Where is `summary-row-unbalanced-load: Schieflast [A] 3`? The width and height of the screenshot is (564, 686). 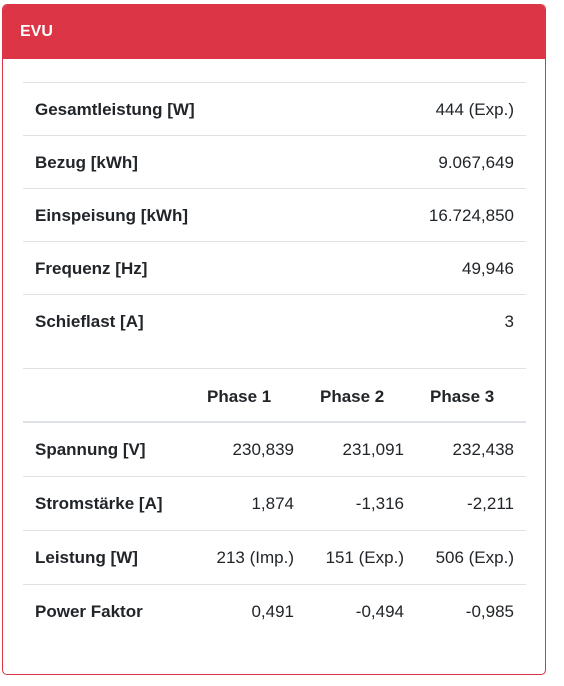
summary-row-unbalanced-load: Schieflast [A] 3 is located at coordinates (274, 320).